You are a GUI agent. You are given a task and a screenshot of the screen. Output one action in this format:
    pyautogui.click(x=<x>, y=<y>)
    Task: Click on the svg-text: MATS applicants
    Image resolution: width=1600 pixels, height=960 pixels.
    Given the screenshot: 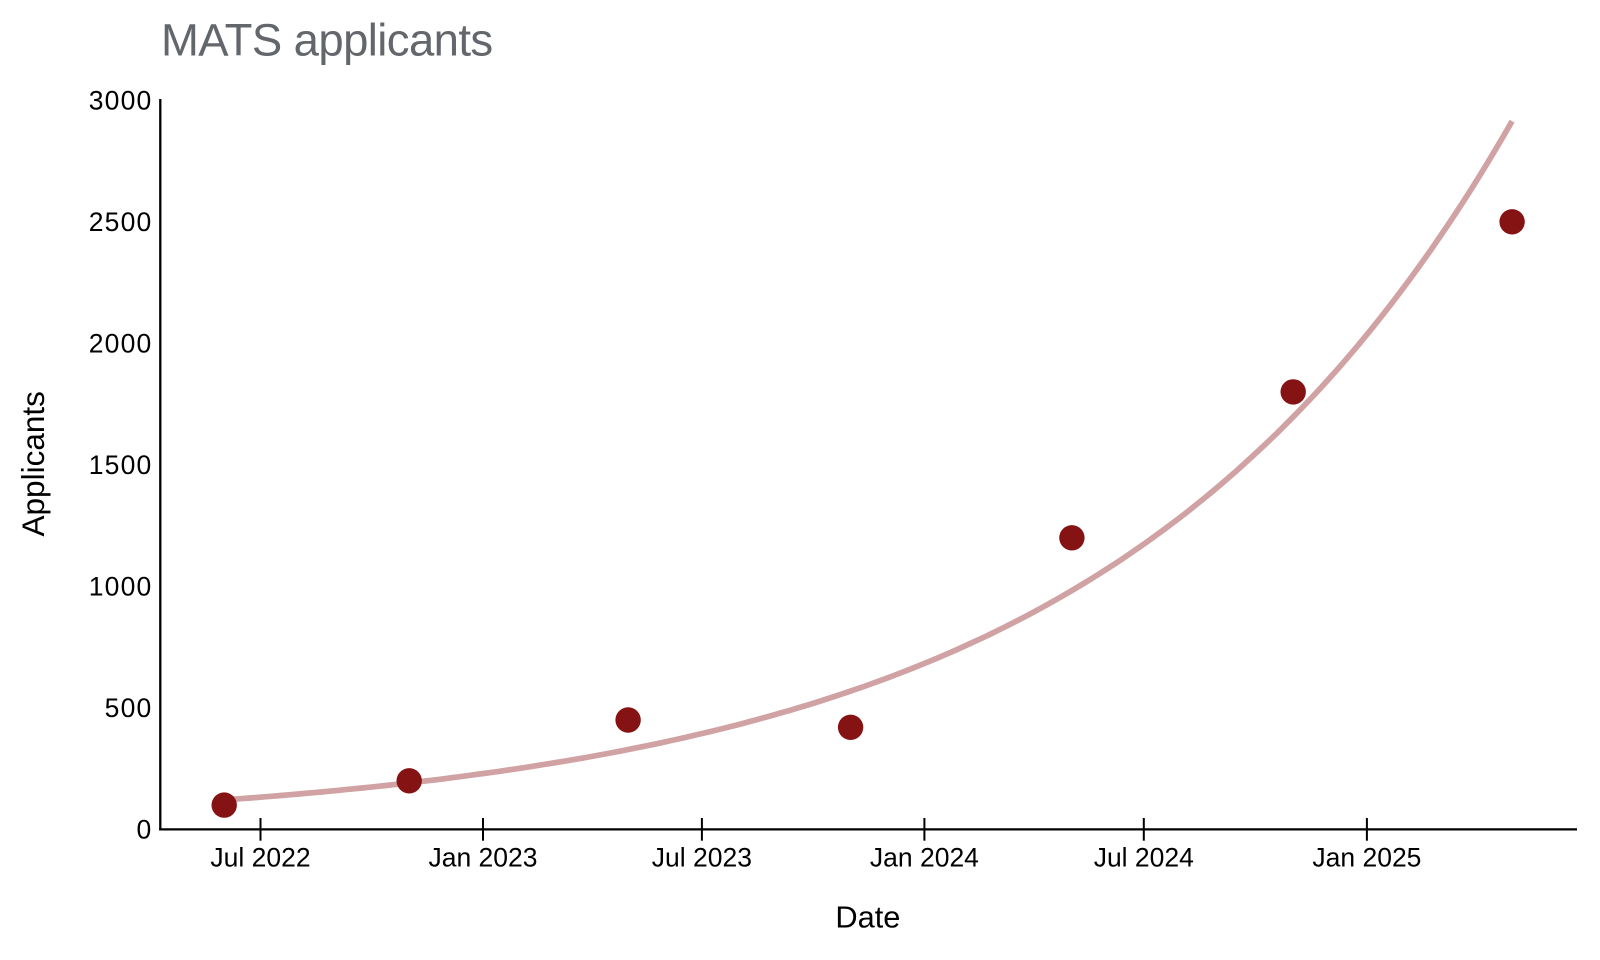 What is the action you would take?
    pyautogui.click(x=327, y=40)
    